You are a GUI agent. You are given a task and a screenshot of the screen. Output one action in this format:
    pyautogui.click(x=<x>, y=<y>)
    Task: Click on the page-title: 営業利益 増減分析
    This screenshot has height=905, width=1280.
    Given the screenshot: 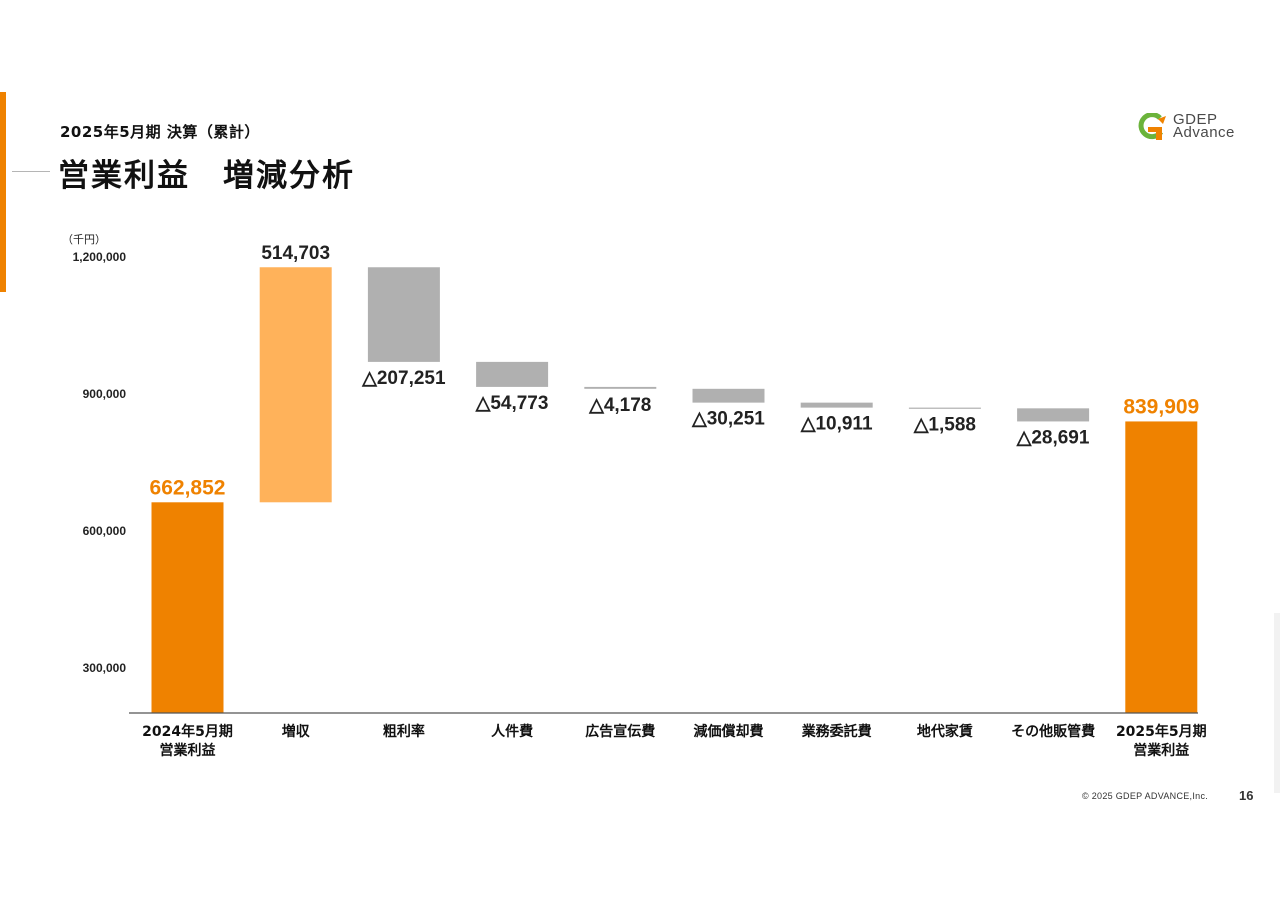 What is the action you would take?
    pyautogui.click(x=206, y=176)
    